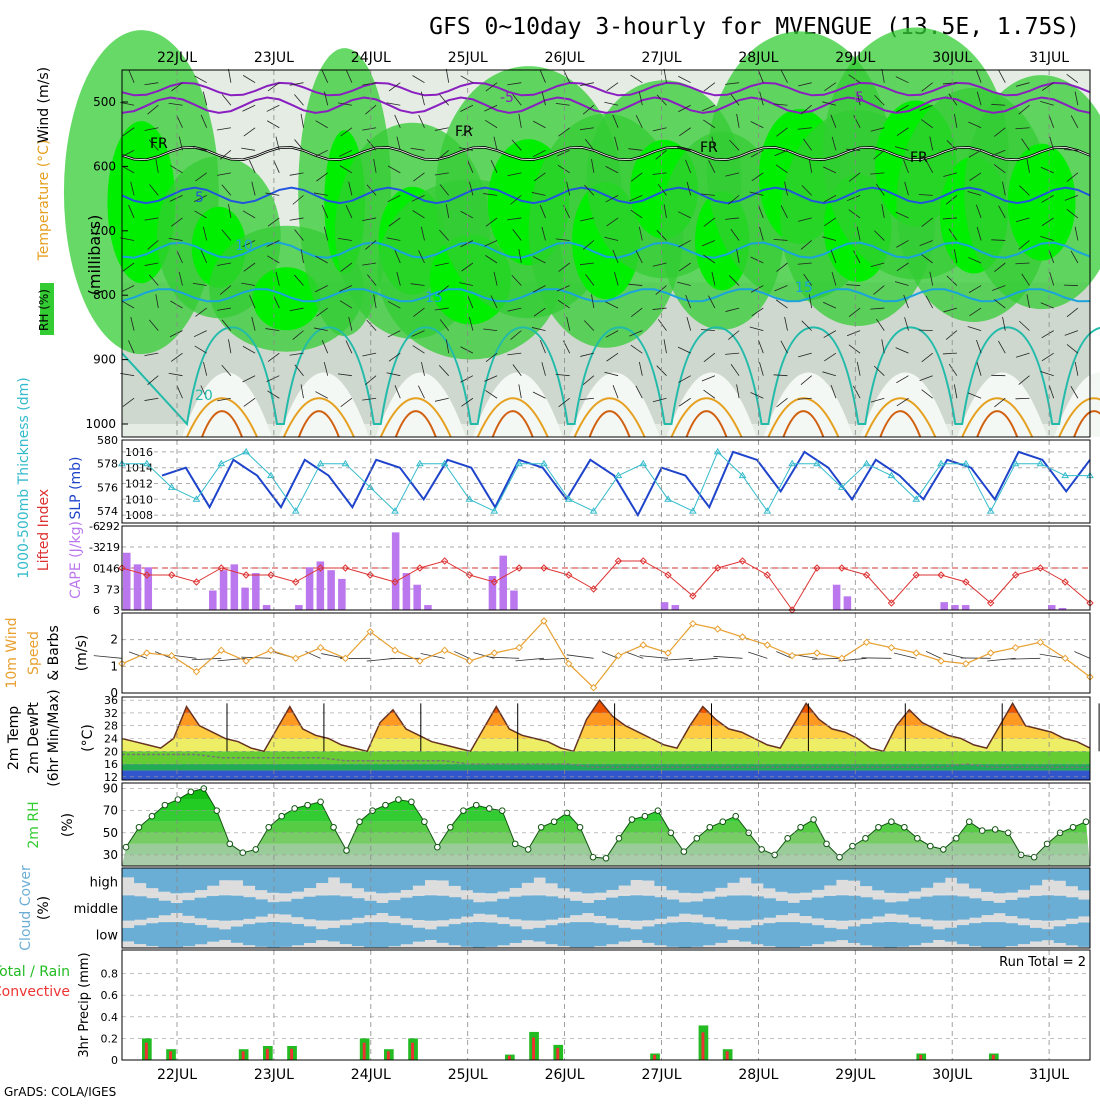 The width and height of the screenshot is (1100, 1104). What do you see at coordinates (274, 58) in the screenshot?
I see `date-label-top: 23JUL` at bounding box center [274, 58].